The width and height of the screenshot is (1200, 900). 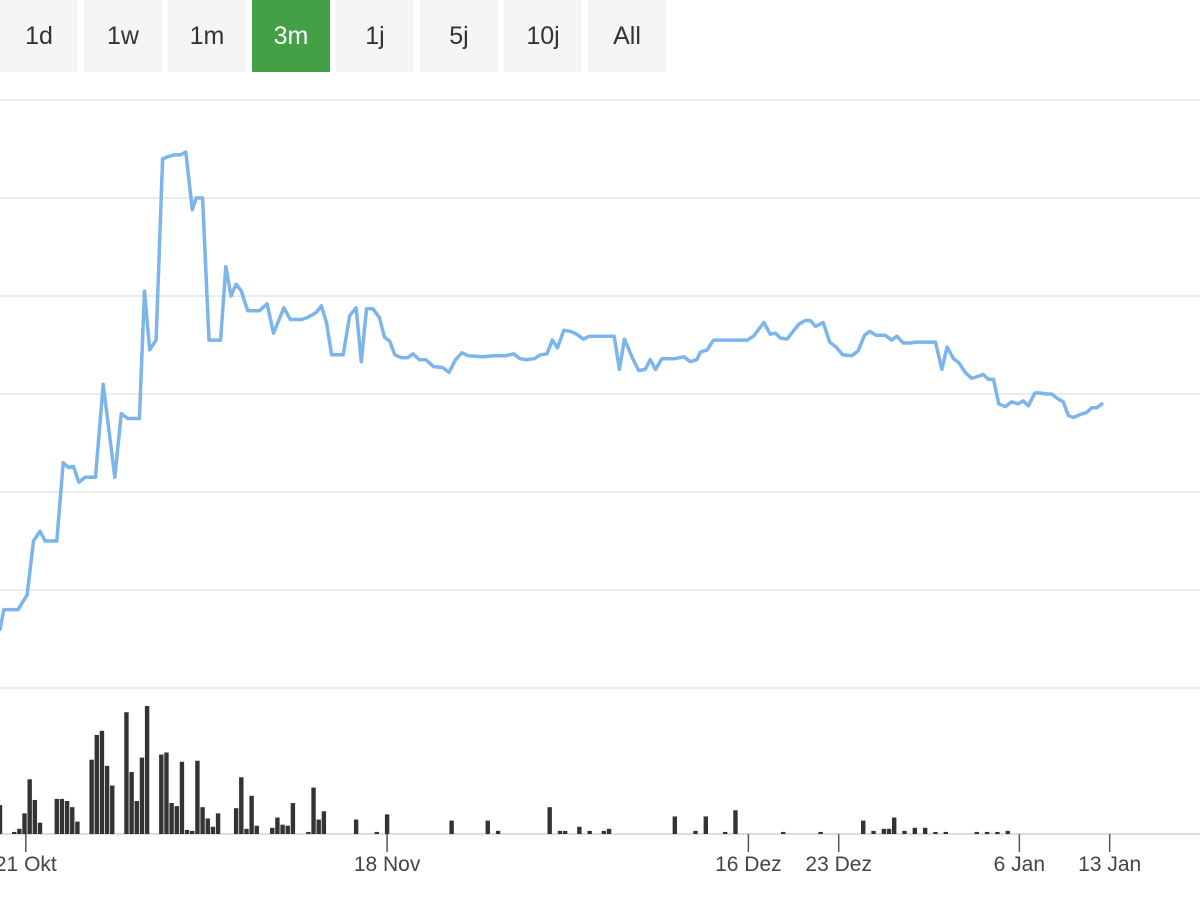 I want to click on x-tick-label: 13 Jan, so click(x=1109, y=864).